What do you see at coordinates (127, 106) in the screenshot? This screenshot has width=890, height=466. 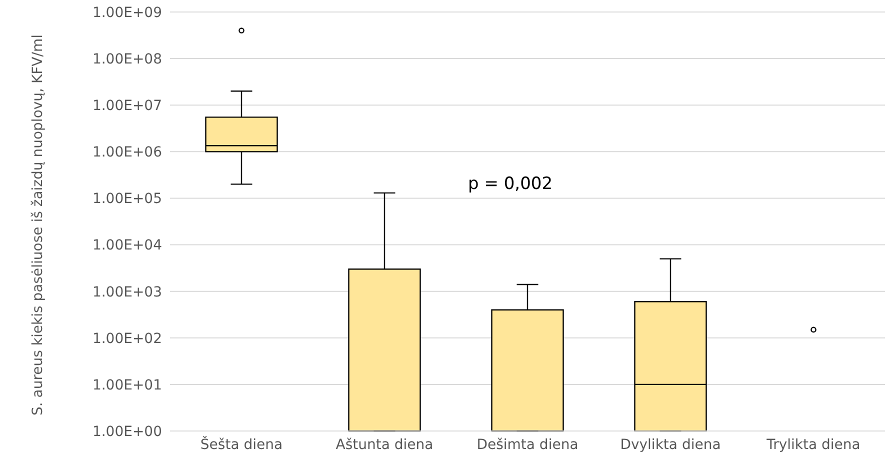 I see `y-tick-label: 1.00E+07` at bounding box center [127, 106].